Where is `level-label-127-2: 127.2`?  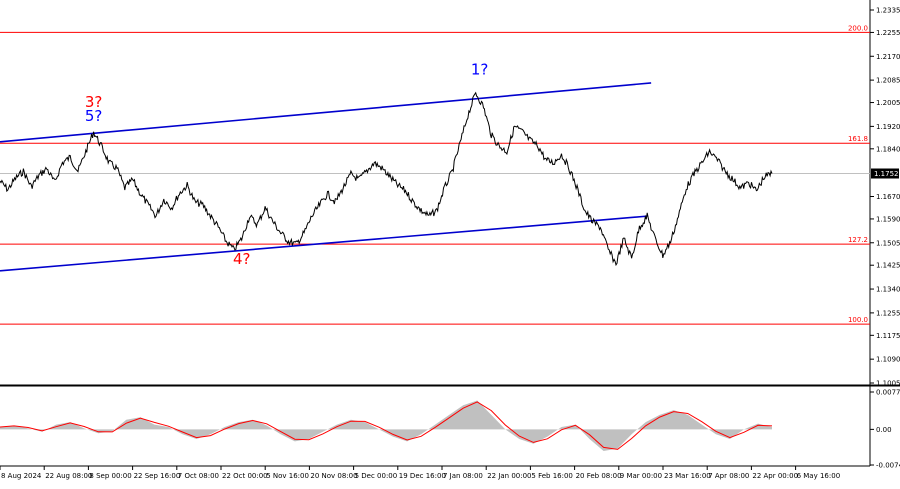
level-label-127-2: 127.2 is located at coordinates (858, 240).